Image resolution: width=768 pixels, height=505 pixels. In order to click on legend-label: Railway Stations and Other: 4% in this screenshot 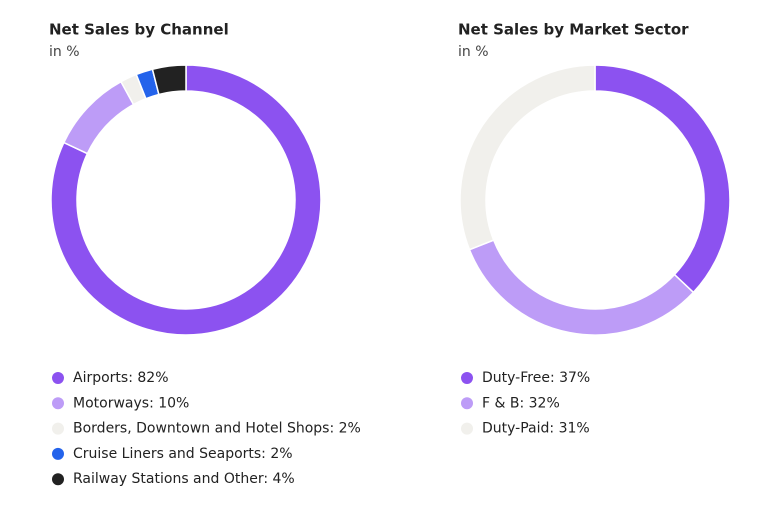, I will do `click(184, 479)`.